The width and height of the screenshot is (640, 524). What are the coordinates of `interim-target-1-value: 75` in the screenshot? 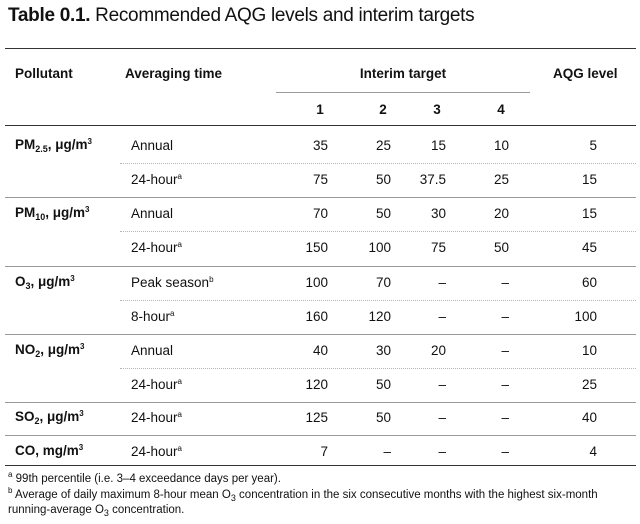 It's located at (320, 179).